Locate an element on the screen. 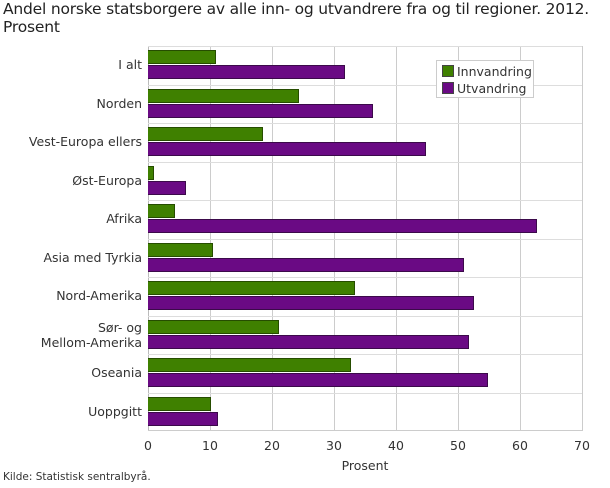 The height and width of the screenshot is (488, 610). x-axis-title: Prosent is located at coordinates (365, 465).